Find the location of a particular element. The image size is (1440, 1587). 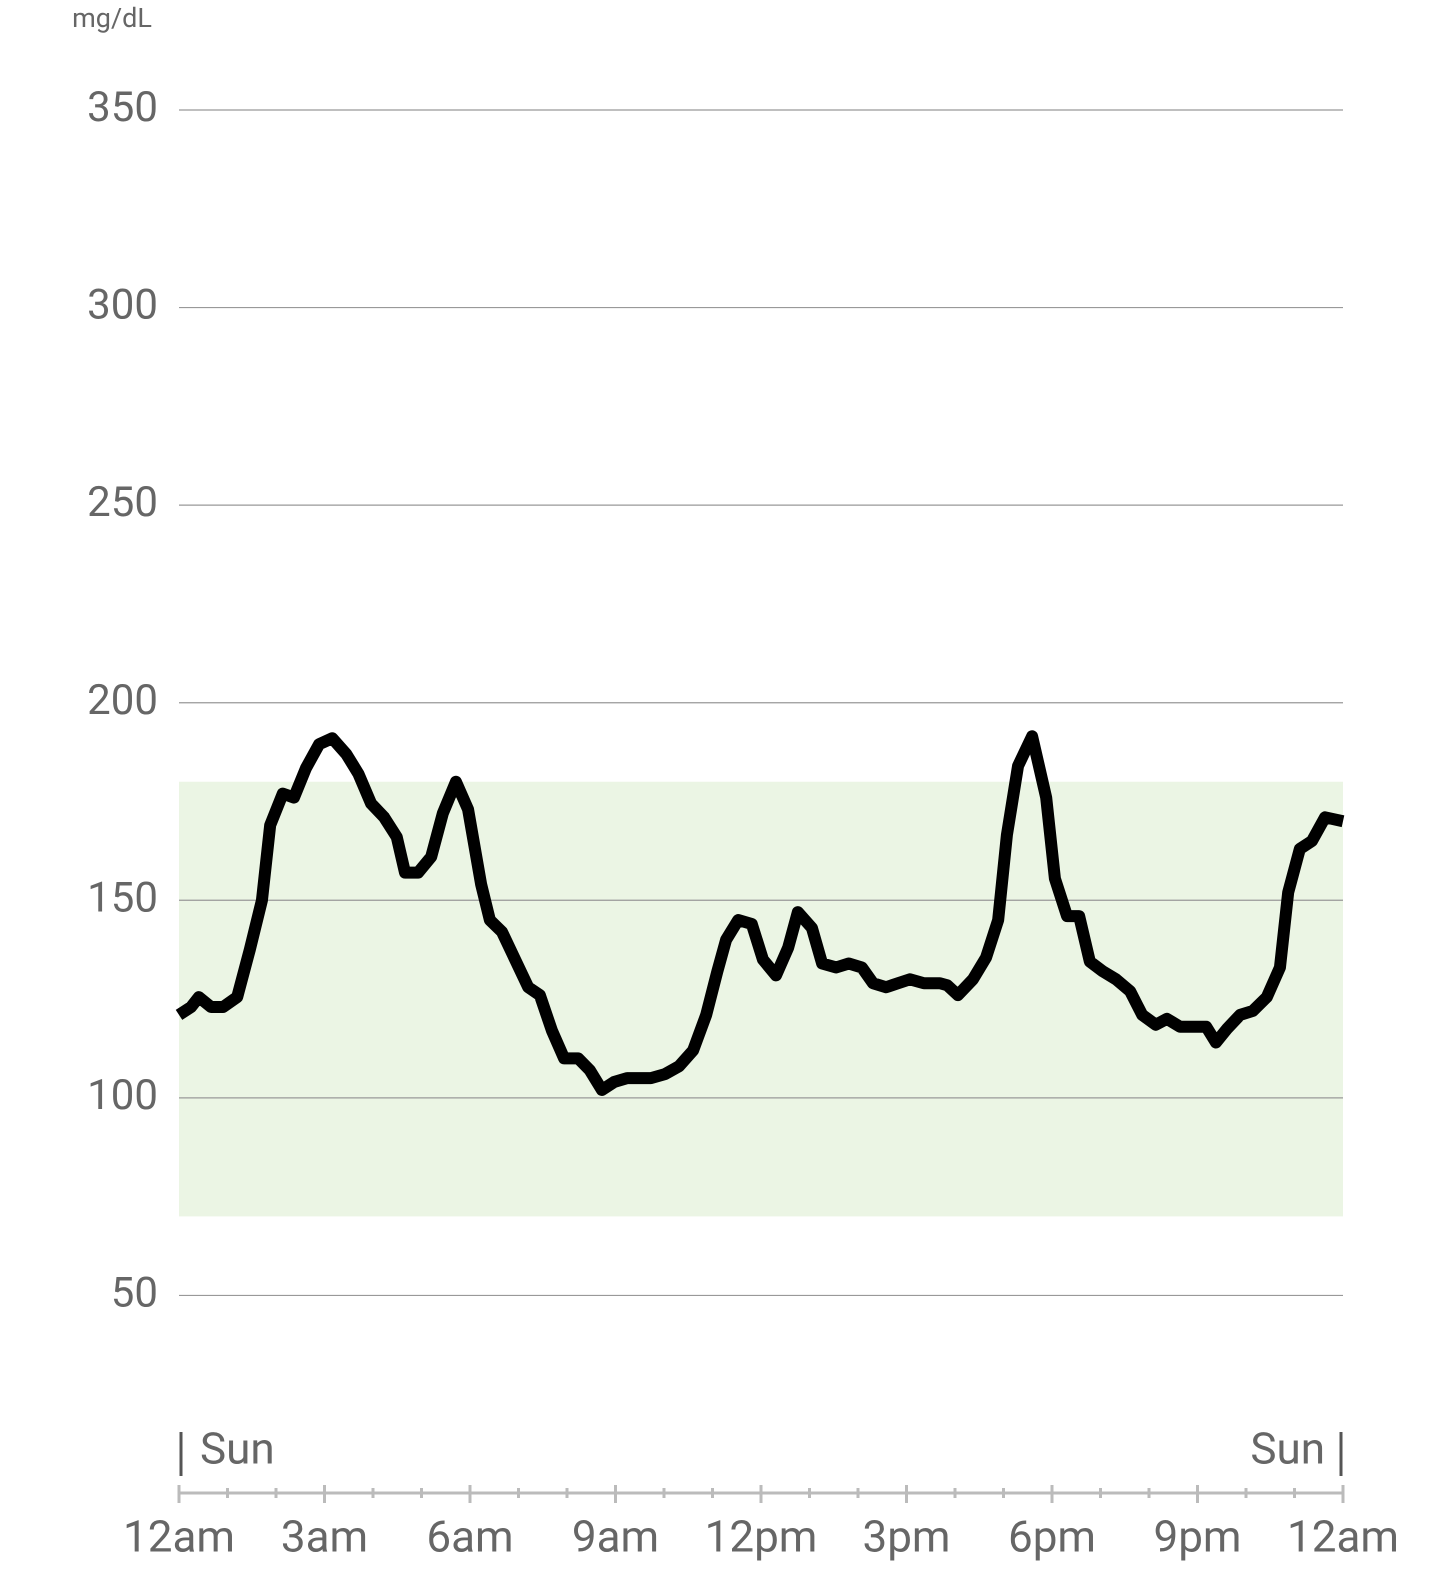

x-tick-label: 12pm is located at coordinates (761, 1537).